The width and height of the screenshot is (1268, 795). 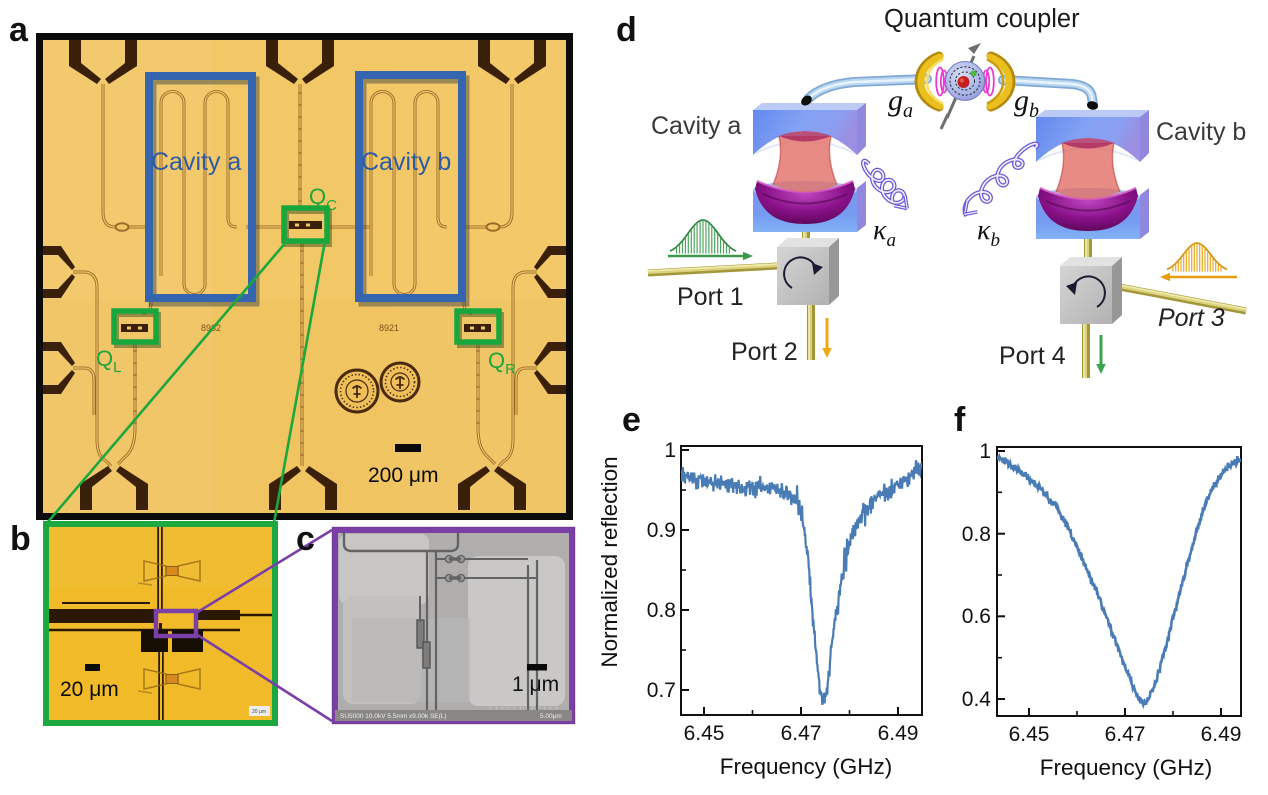 I want to click on svg-text: 5.00μm, so click(x=551, y=716).